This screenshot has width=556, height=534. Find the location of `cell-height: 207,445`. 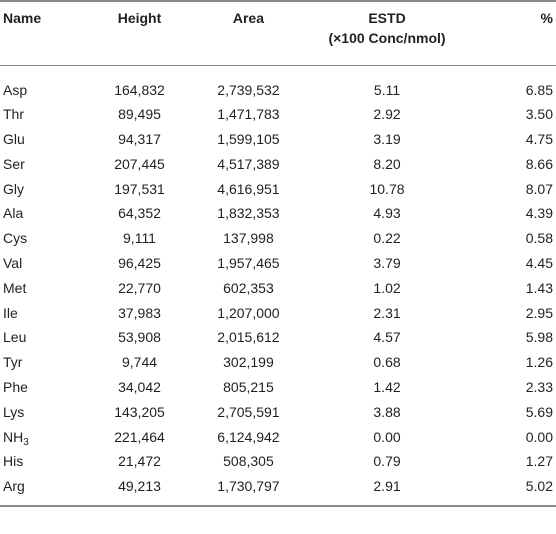

cell-height: 207,445 is located at coordinates (139, 163).